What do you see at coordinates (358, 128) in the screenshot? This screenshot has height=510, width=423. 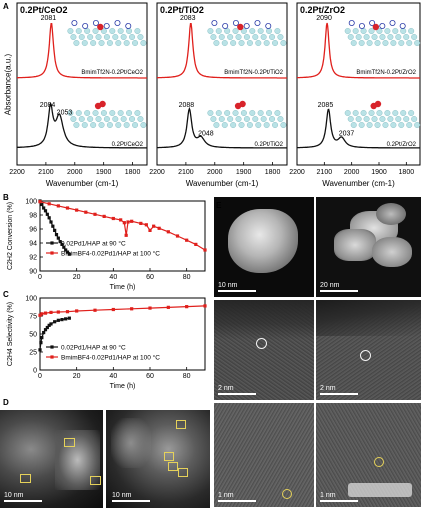 I see `ir-series-line` at bounding box center [358, 128].